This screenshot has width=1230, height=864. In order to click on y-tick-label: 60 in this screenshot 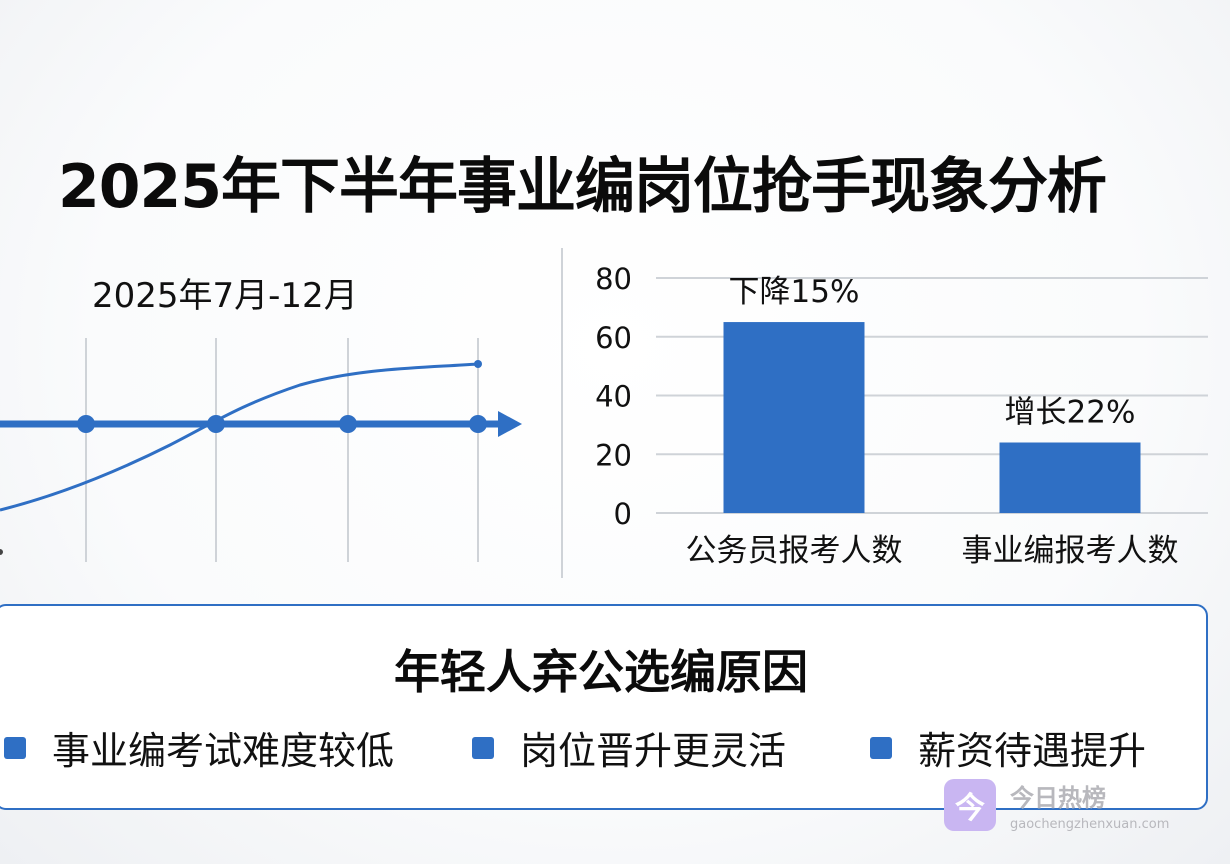, I will do `click(613, 338)`.